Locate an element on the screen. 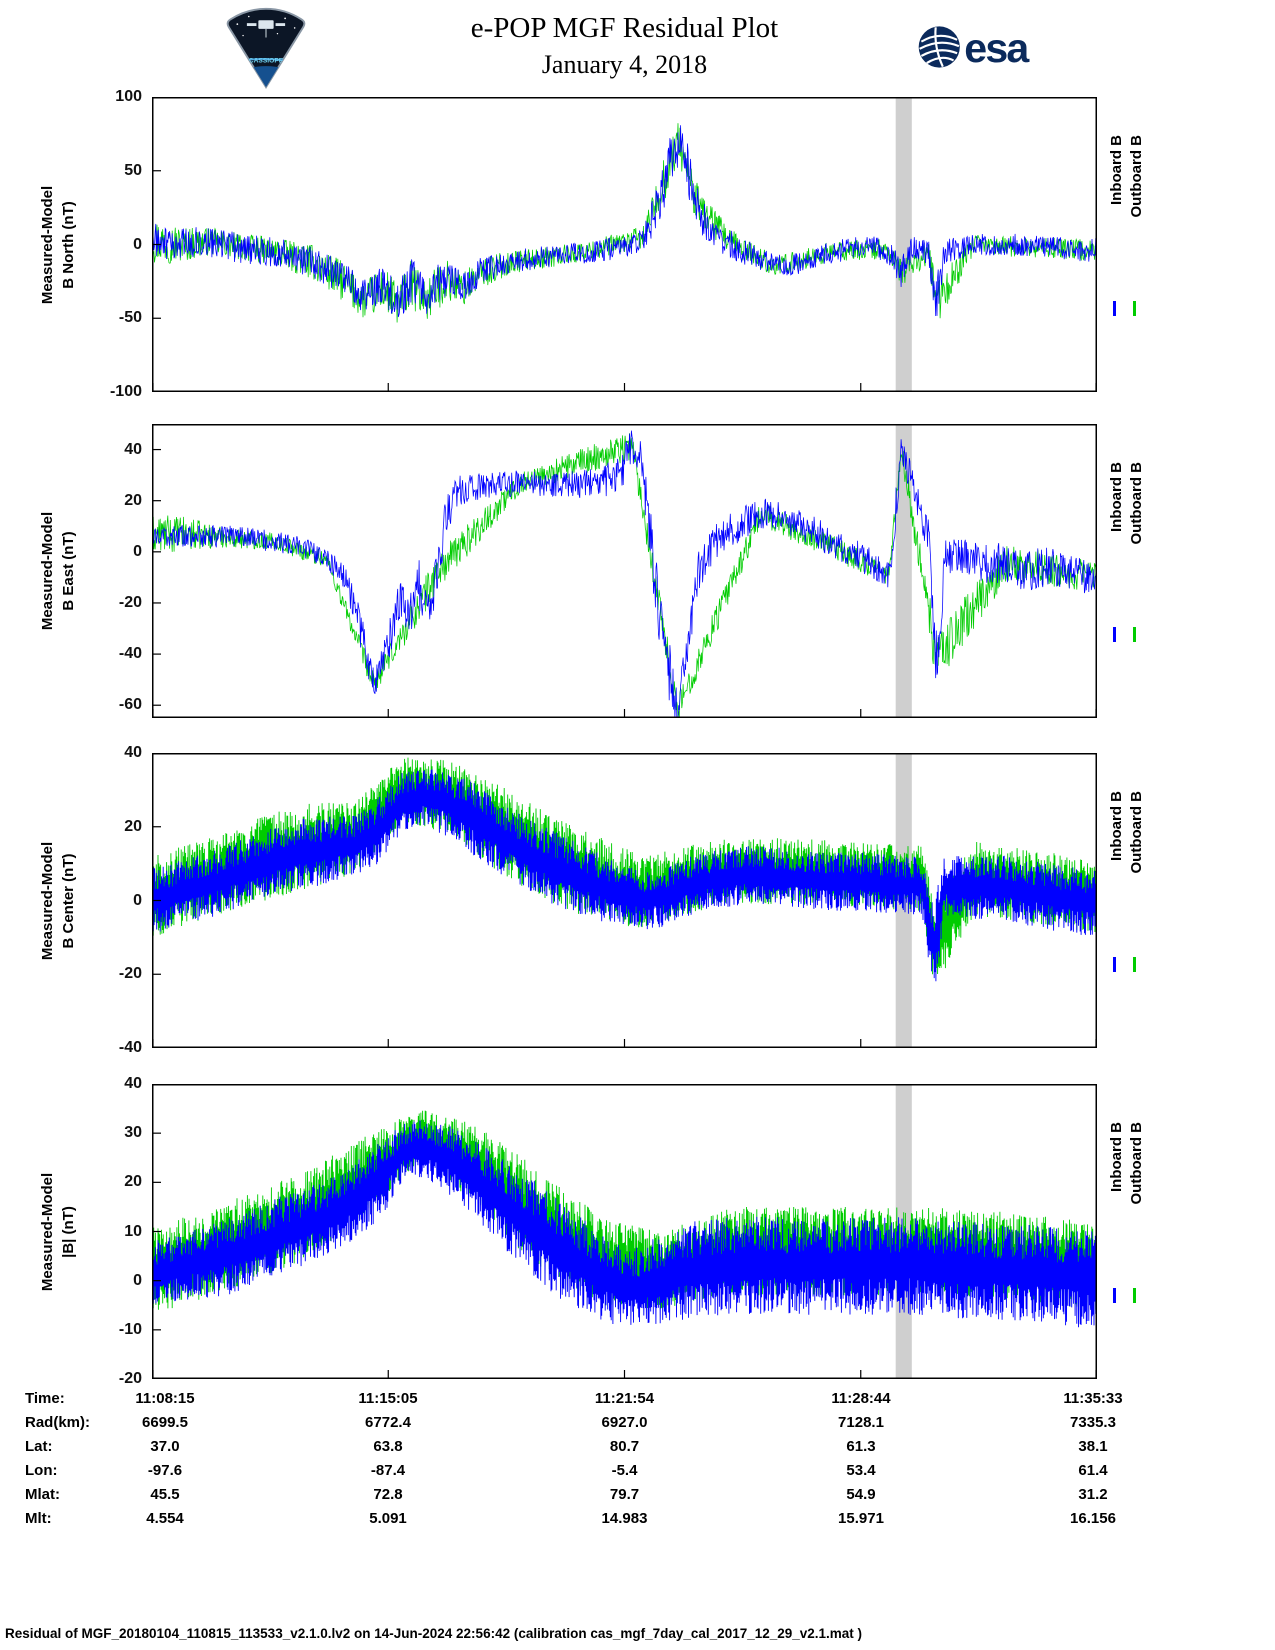 The width and height of the screenshot is (1275, 1650). table-row: Mlt: 4.554 5.091 14.983 15.971 16.156 is located at coordinates (637, 1522).